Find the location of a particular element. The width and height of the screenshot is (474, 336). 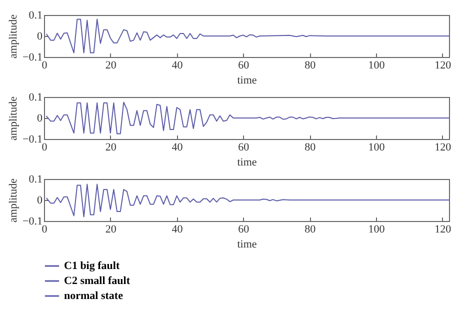

text: C2 small fault is located at coordinates (97, 281).